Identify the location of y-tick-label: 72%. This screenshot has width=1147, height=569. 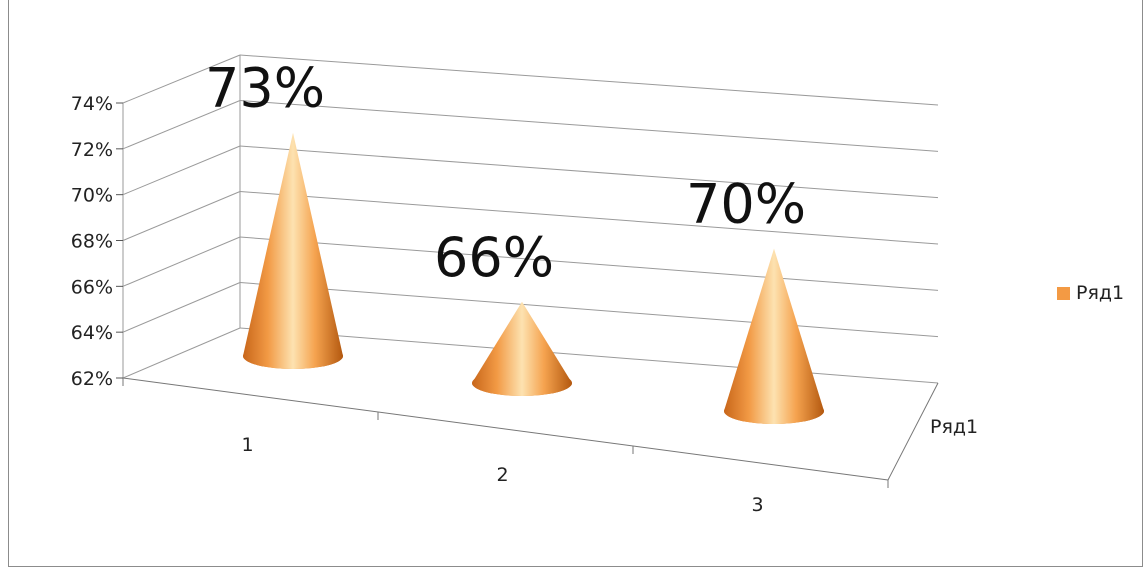
(92, 150).